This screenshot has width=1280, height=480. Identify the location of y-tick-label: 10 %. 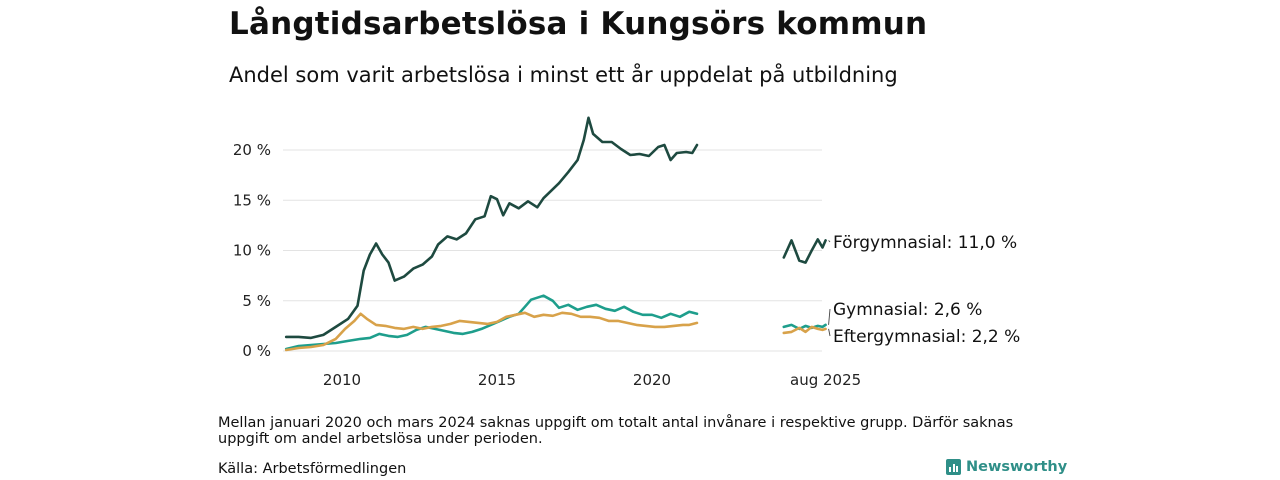
(252, 251).